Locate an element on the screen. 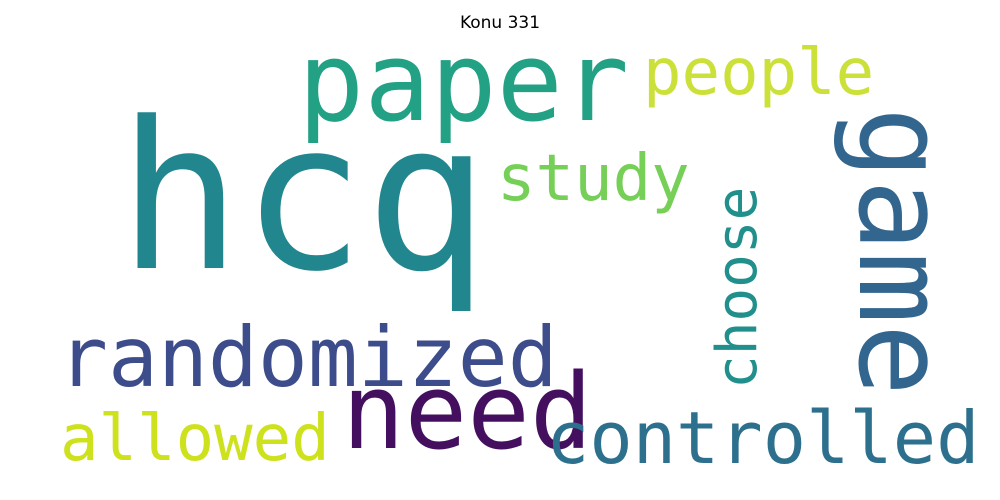 The height and width of the screenshot is (500, 1000). word-randomized: randomized is located at coordinates (308, 357).